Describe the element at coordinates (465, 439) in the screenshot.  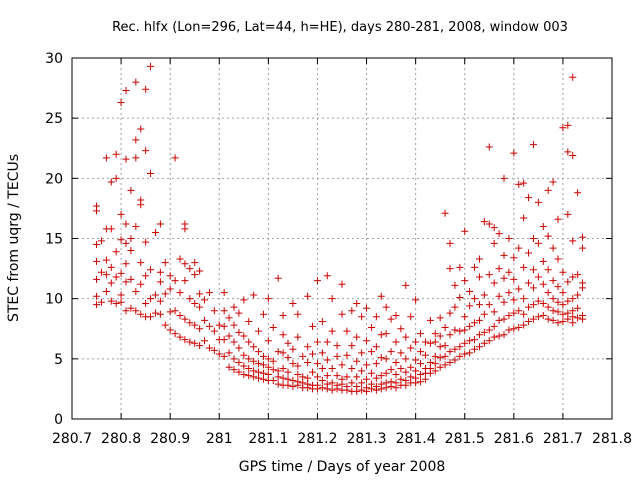
I see `x-tick-label: 281.5` at that location.